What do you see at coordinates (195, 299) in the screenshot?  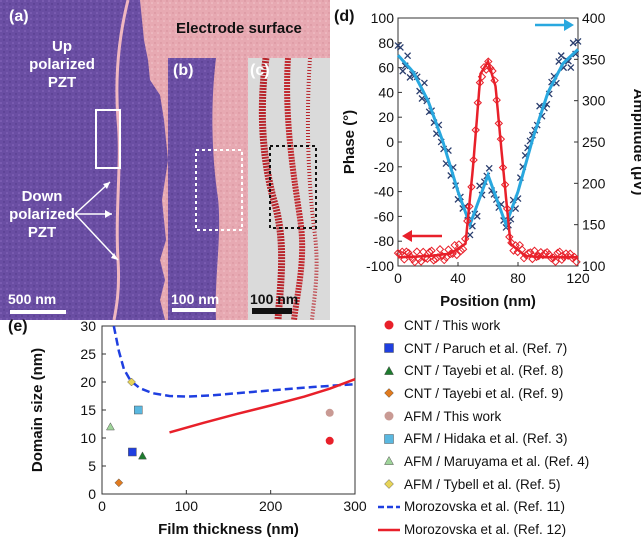 I see `scale-bar-b-label: 100 nm` at bounding box center [195, 299].